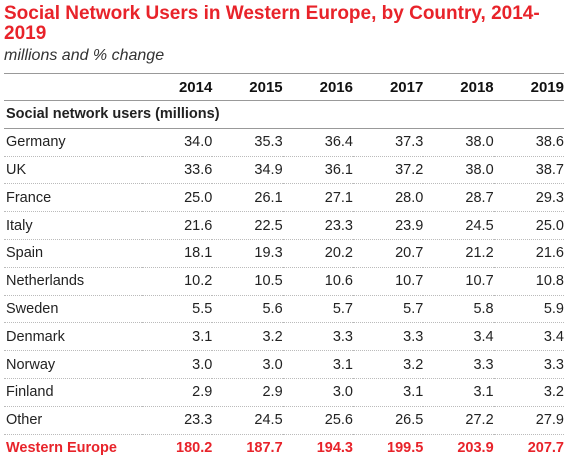 Image resolution: width=572 pixels, height=461 pixels. I want to click on table-row: Norway 3.0 3.0 3.1 3.2 3.3 3.3, so click(284, 364).